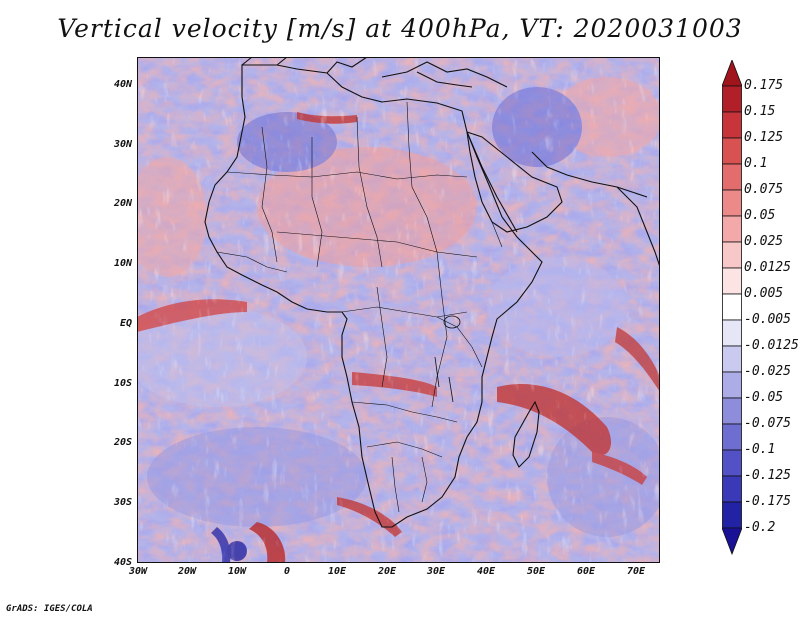 Image resolution: width=800 pixels, height=618 pixels. Describe the element at coordinates (586, 571) in the screenshot. I see `lon-label-60e: 60E` at that location.